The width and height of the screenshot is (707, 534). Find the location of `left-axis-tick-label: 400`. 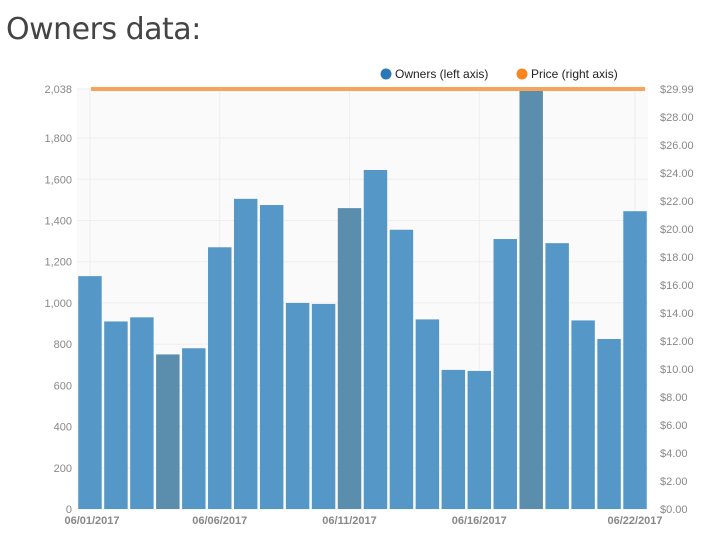

left-axis-tick-label: 400 is located at coordinates (63, 428).